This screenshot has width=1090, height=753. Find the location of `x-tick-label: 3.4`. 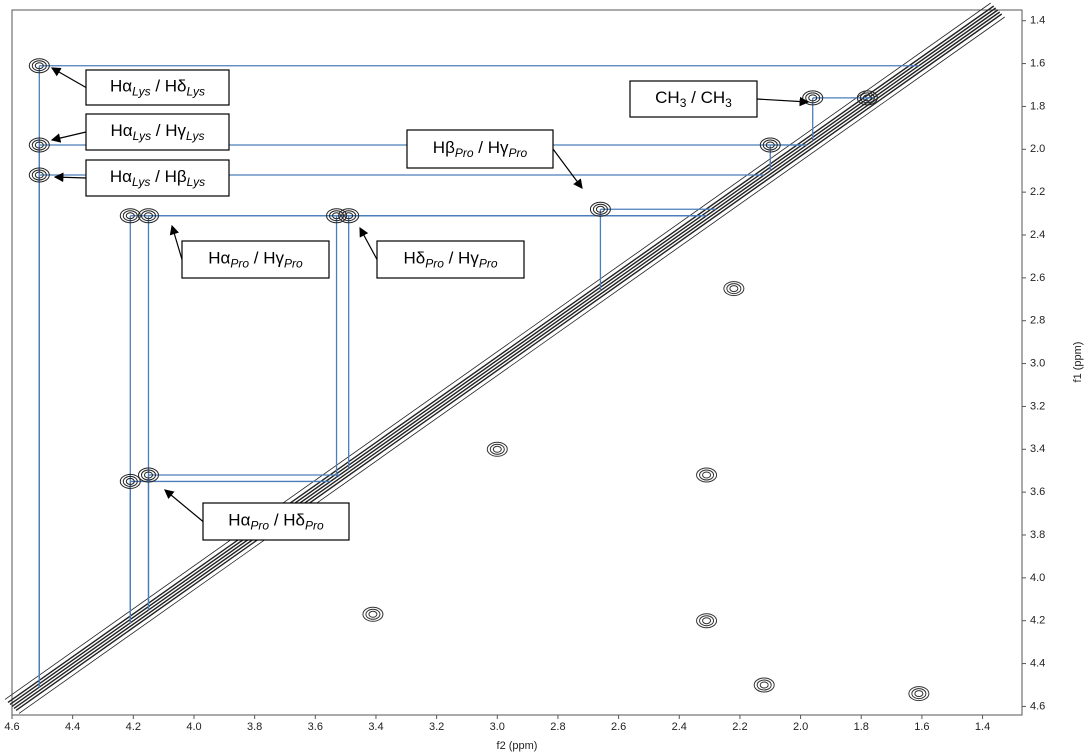

x-tick-label: 3.4 is located at coordinates (375, 727).